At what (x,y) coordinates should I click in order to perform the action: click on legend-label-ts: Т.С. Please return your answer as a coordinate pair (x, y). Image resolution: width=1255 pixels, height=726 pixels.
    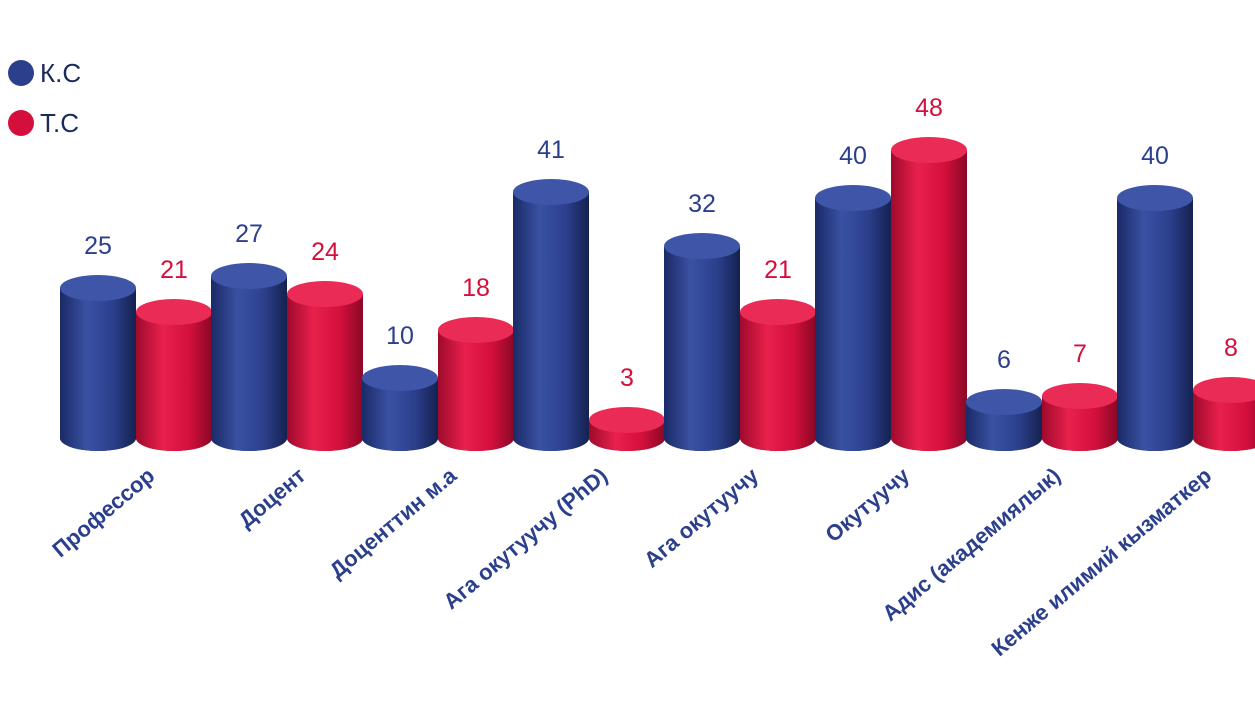
    Looking at the image, I should click on (59, 122).